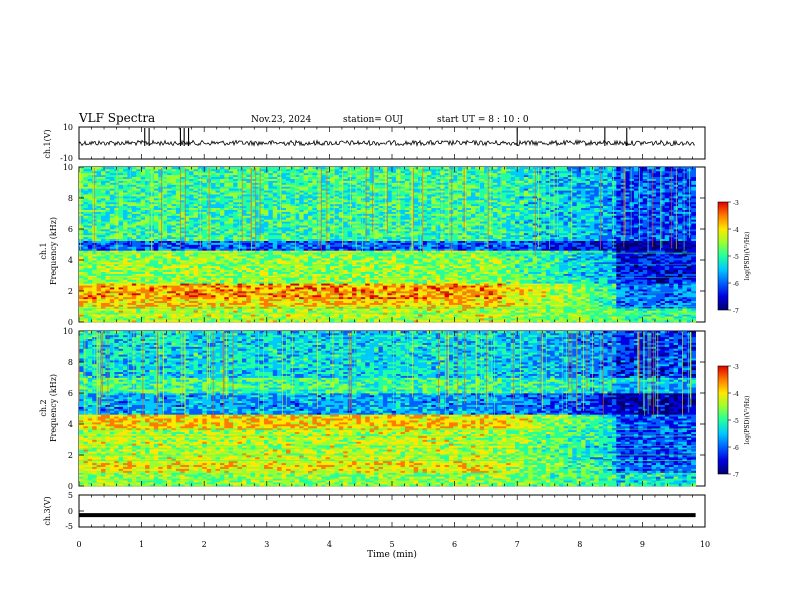 Image resolution: width=792 pixels, height=612 pixels. I want to click on ch1-waveform-trace, so click(387, 143).